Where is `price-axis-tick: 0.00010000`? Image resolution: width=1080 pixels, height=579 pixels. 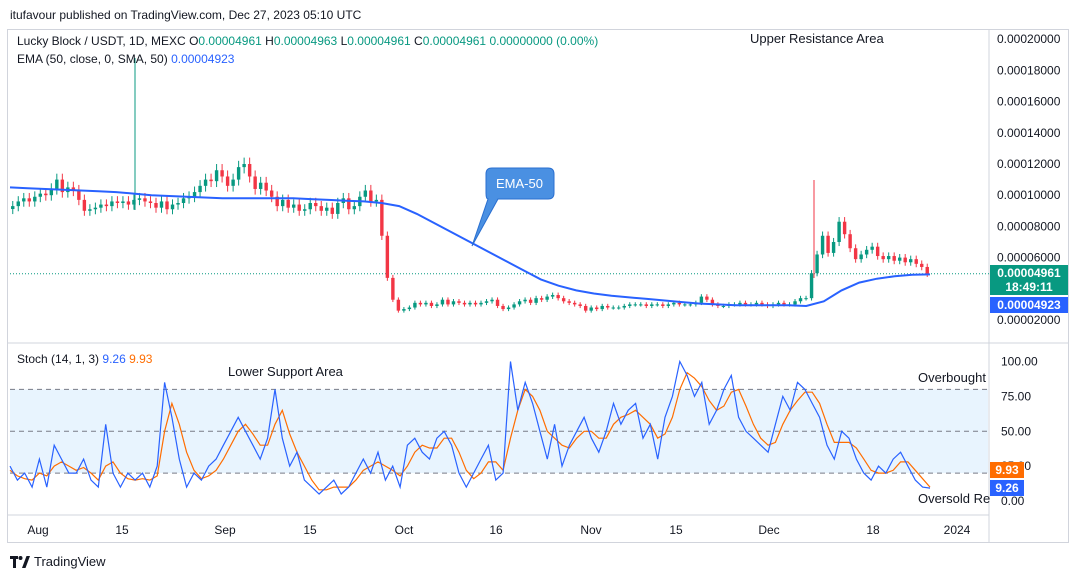 price-axis-tick: 0.00010000 is located at coordinates (1029, 195).